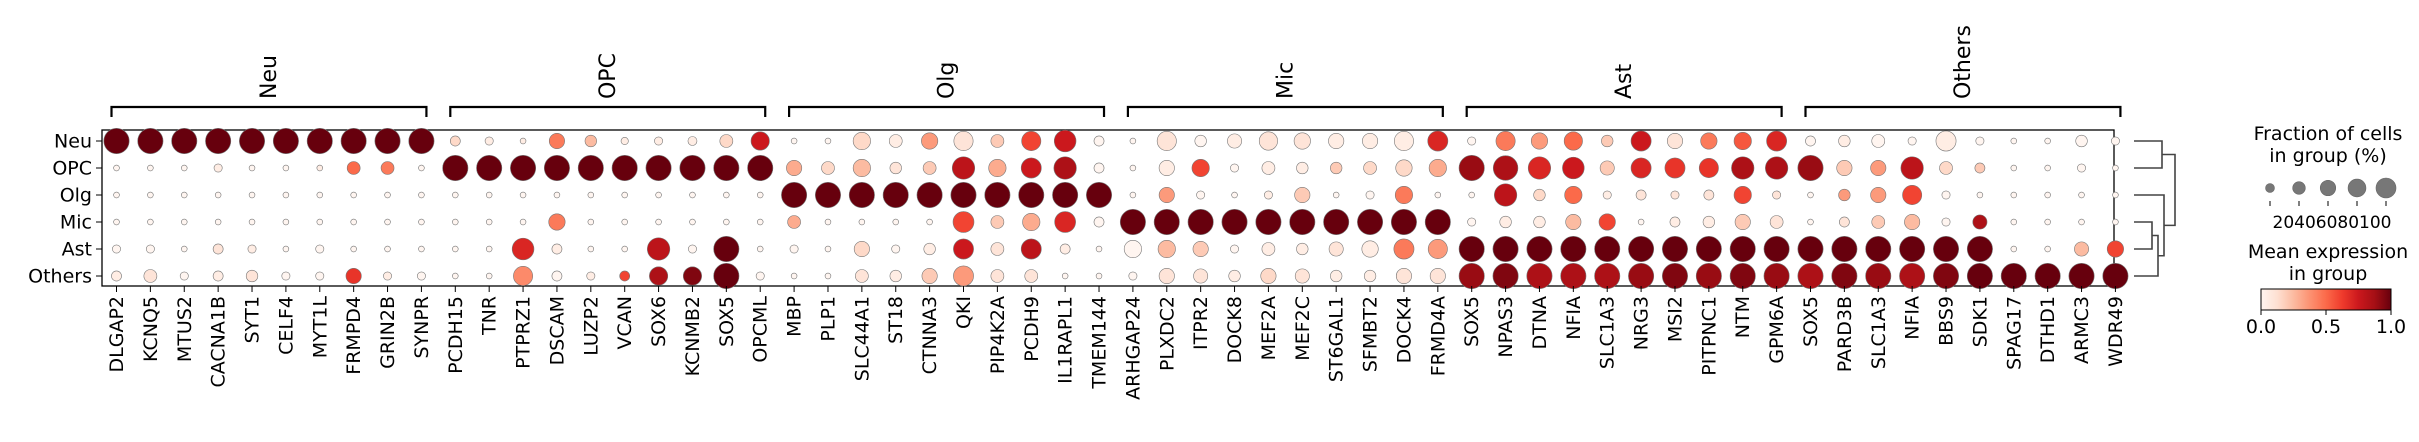 This screenshot has height=442, width=2419. What do you see at coordinates (1708, 276) in the screenshot?
I see `dot-others-pitpnc1` at bounding box center [1708, 276].